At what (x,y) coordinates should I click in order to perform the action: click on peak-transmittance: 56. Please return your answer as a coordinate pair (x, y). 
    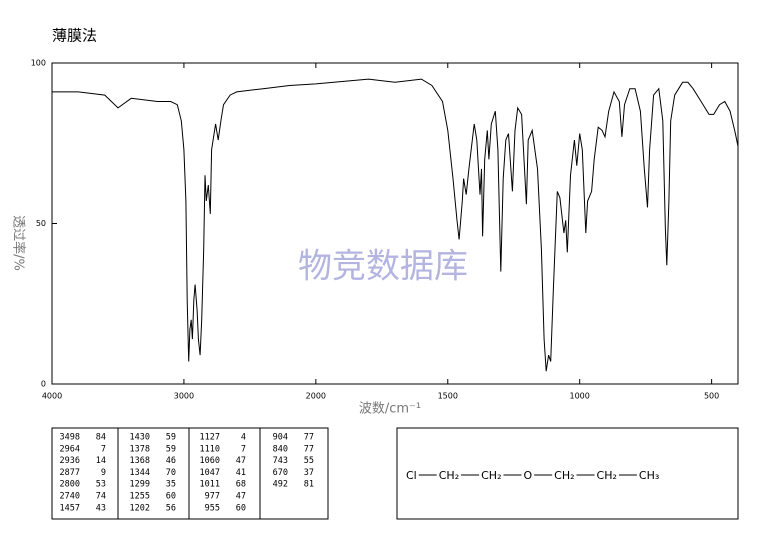
    Looking at the image, I should click on (171, 508).